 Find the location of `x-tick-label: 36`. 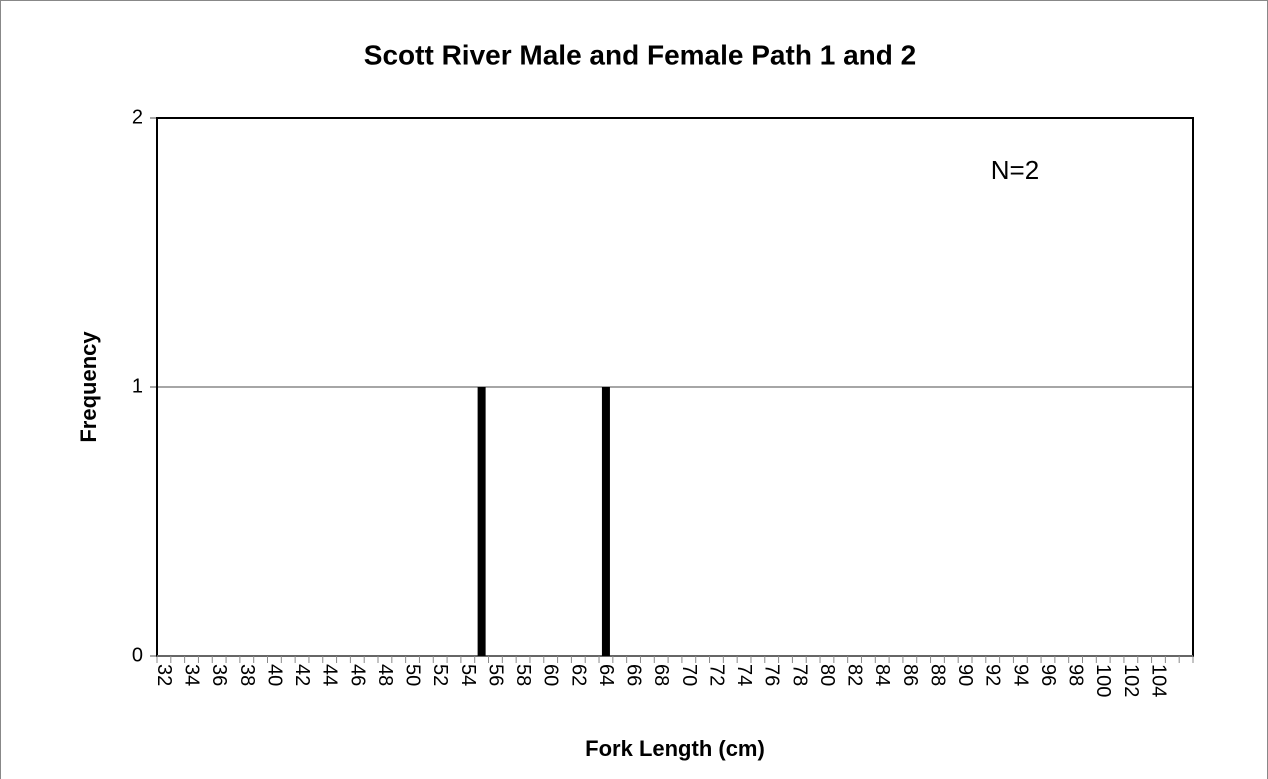

x-tick-label: 36 is located at coordinates (219, 675).